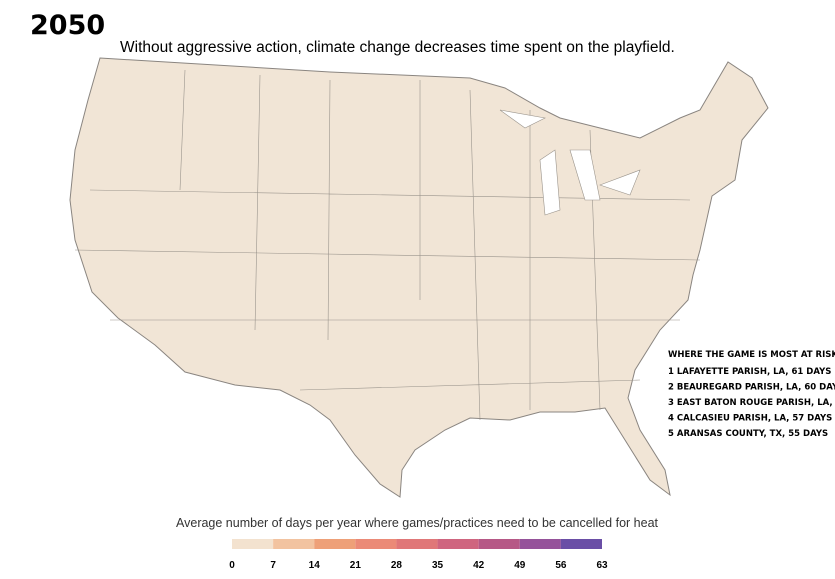  I want to click on legend-tick-label: 42, so click(479, 565).